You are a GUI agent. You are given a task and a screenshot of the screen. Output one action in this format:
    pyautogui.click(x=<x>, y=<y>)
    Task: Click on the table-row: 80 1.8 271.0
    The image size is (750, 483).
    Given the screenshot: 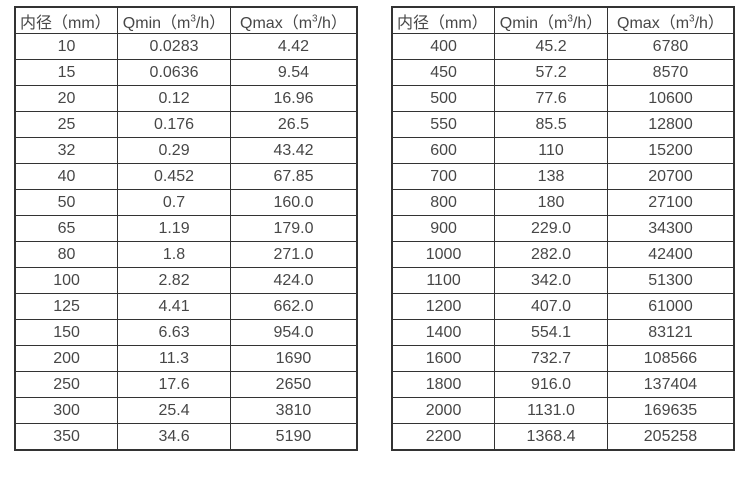 What is the action you would take?
    pyautogui.click(x=186, y=254)
    